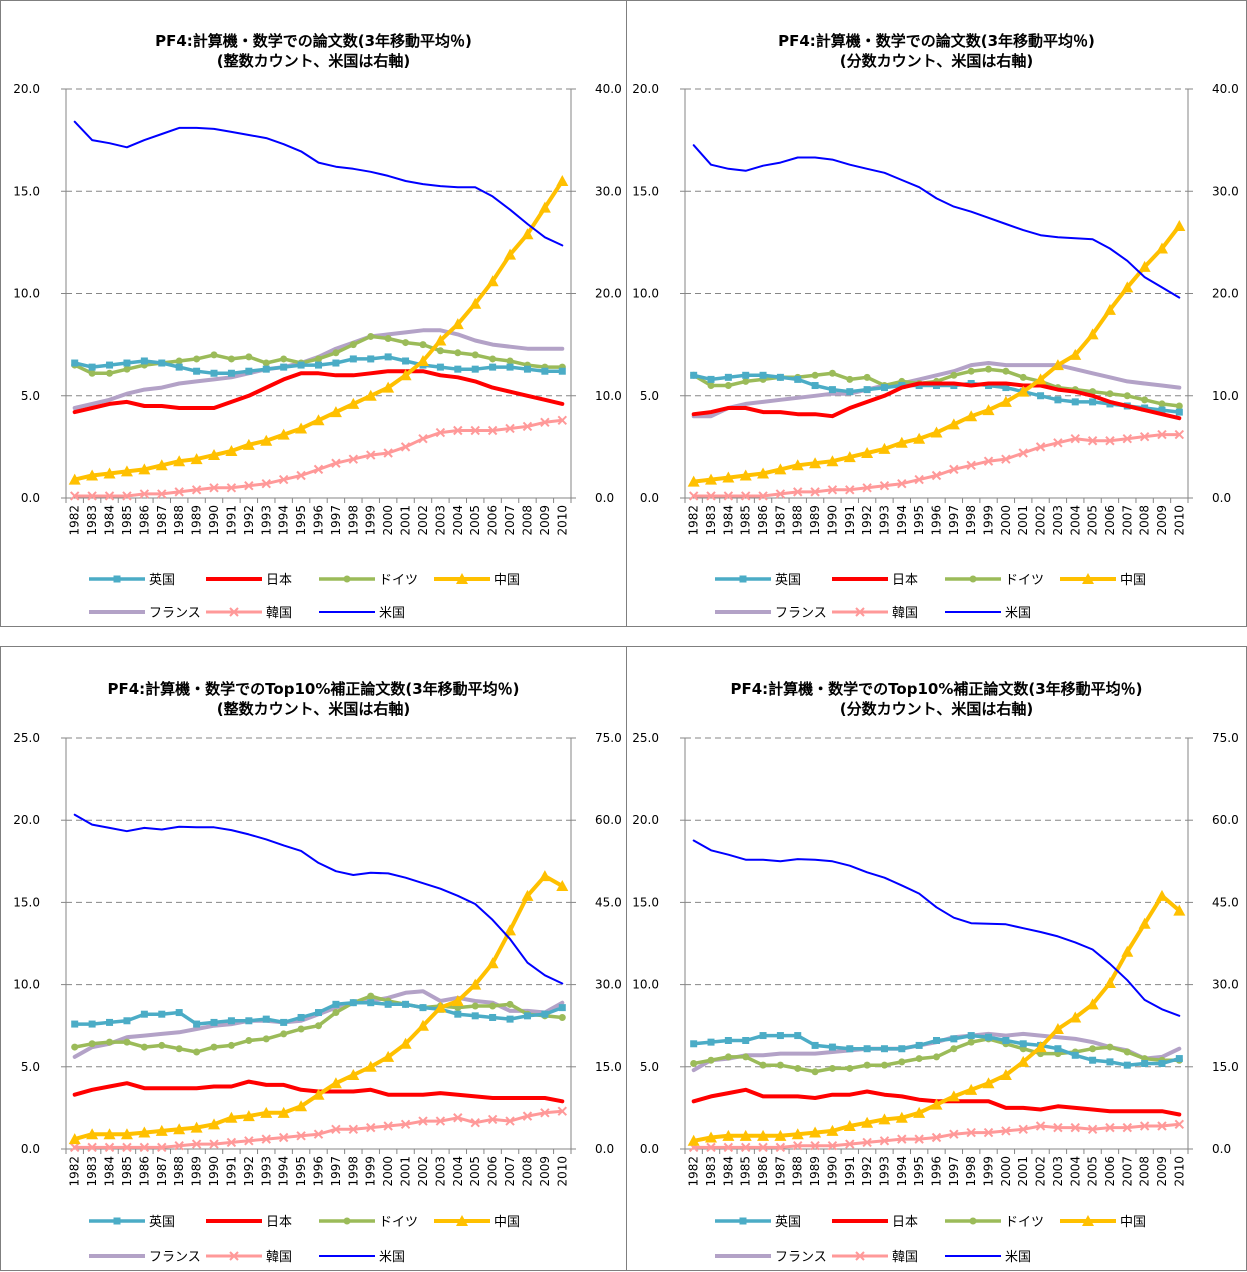  What do you see at coordinates (788, 580) in the screenshot?
I see `chart-2-legend-label: 英国` at bounding box center [788, 580].